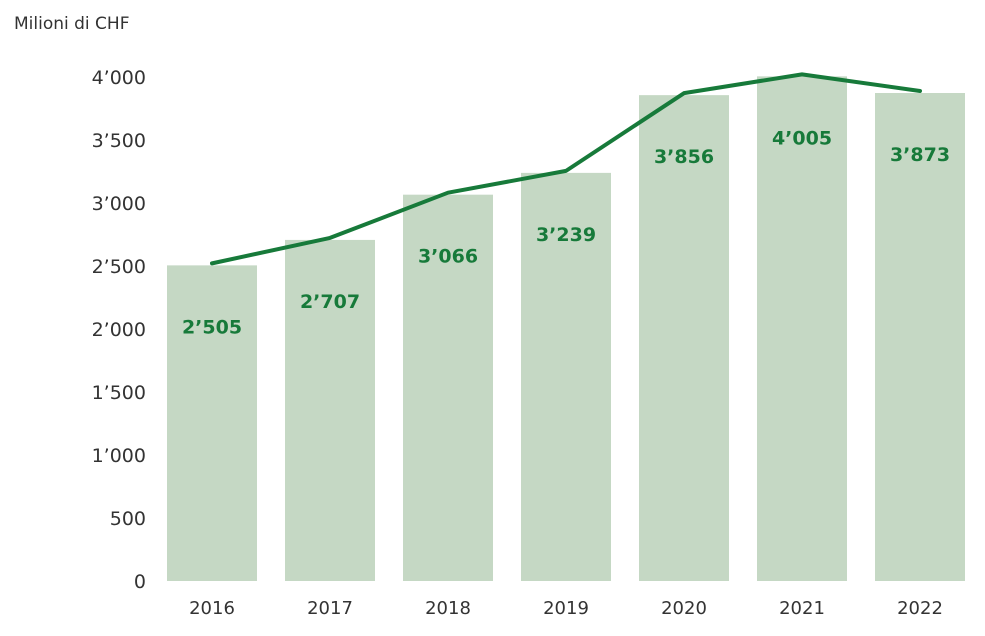 The width and height of the screenshot is (985, 636). I want to click on x-tick-label: 2022, so click(920, 608).